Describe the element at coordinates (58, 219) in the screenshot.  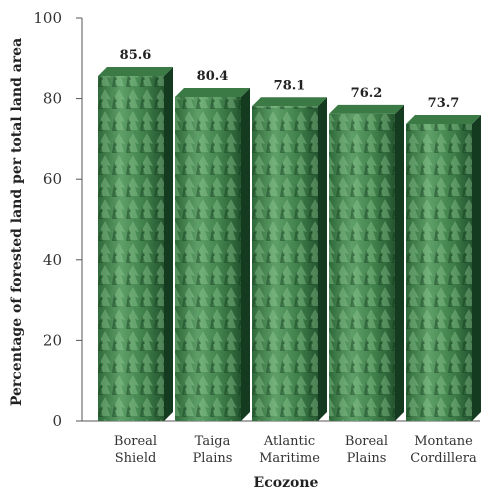
I see `y-axis: 0 20 40 60 80 100` at that location.